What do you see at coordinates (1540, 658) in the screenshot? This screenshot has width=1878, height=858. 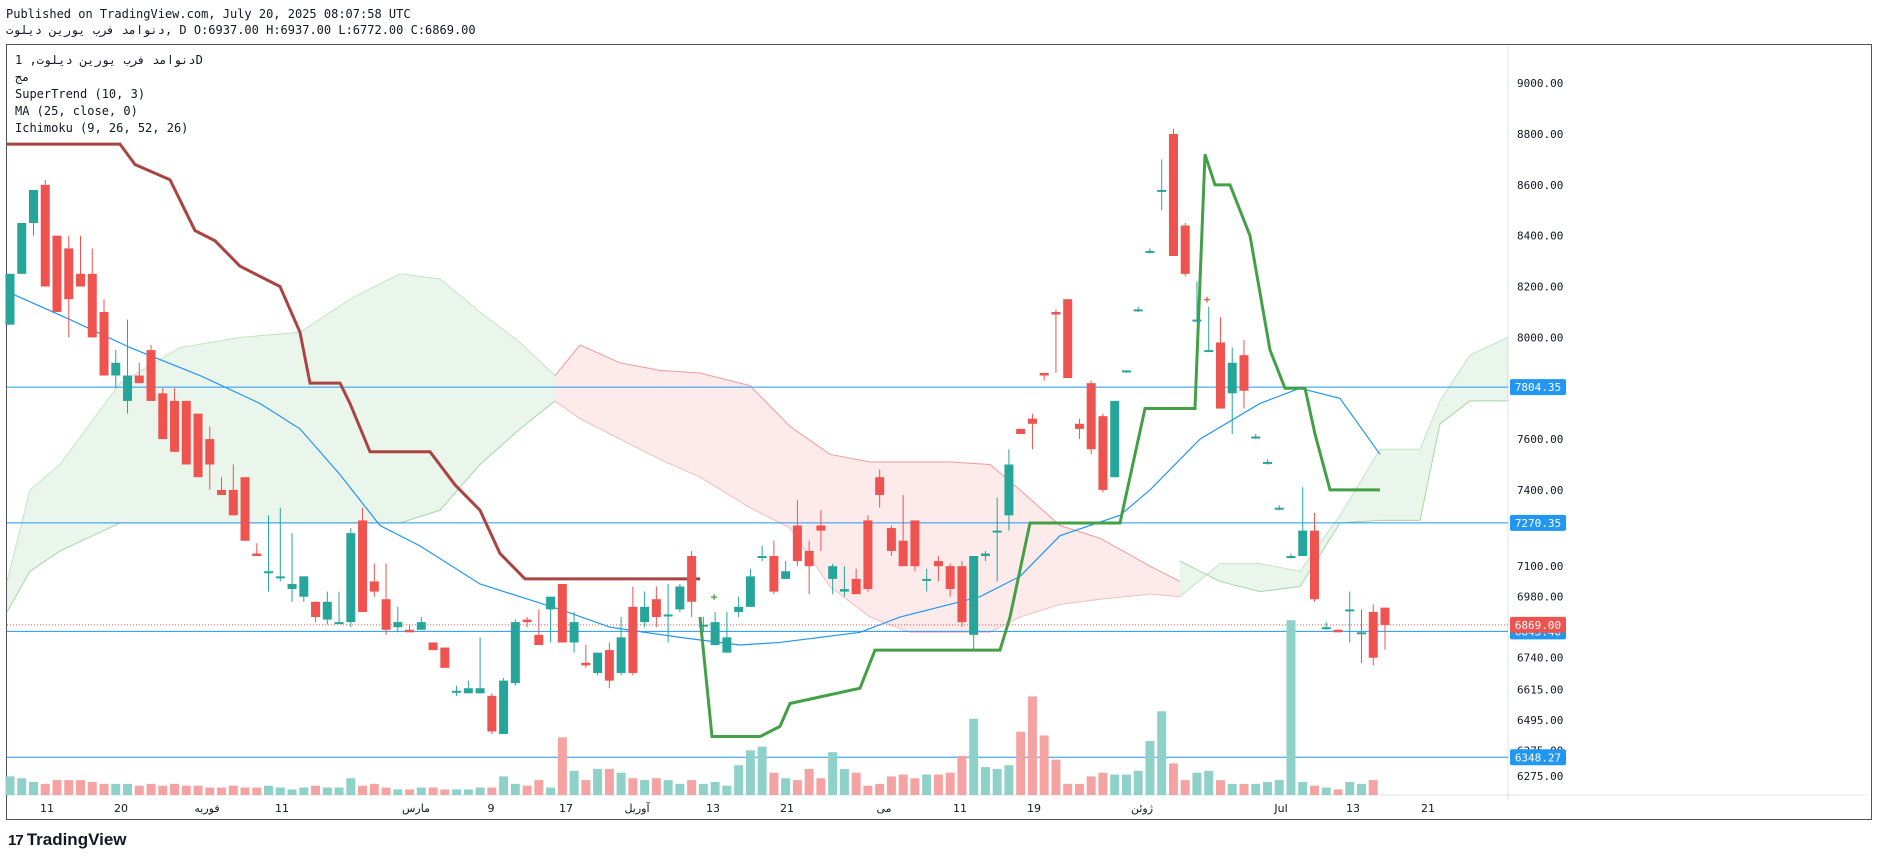 I see `y-tick-label: 6740.00` at bounding box center [1540, 658].